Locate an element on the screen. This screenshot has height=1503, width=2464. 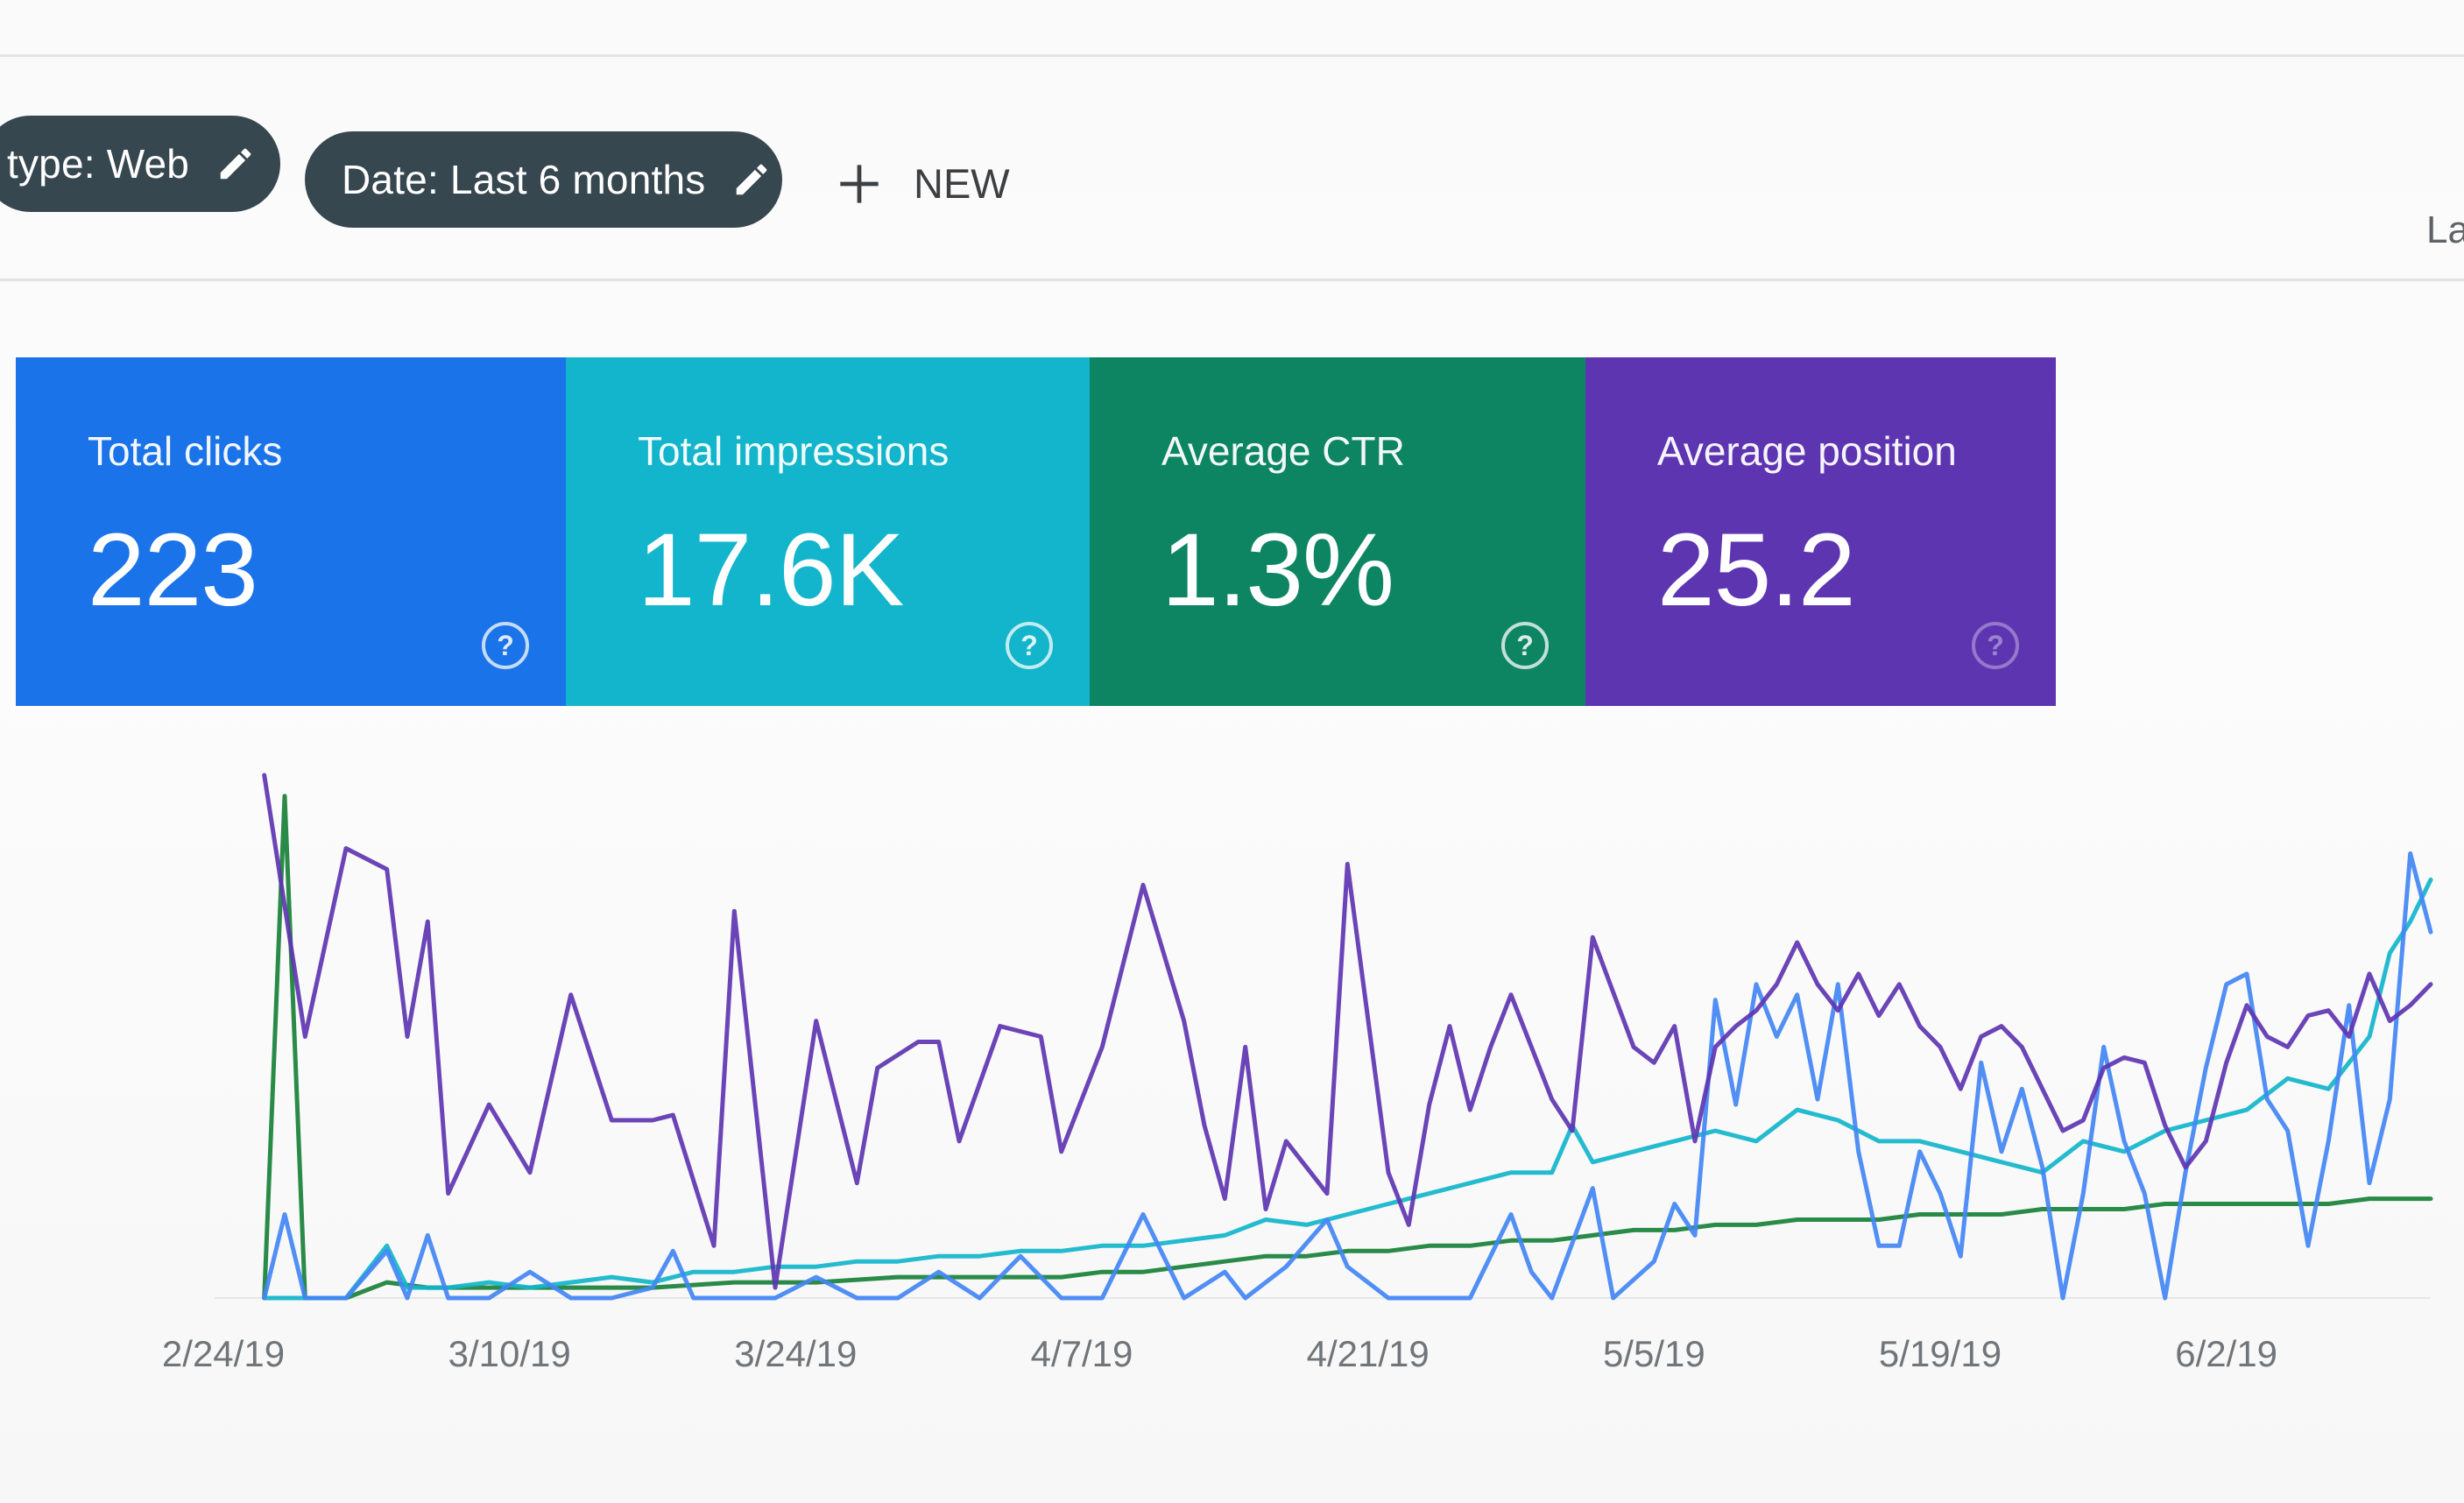
search-type-filter-label: type: Web is located at coordinates (98, 164).